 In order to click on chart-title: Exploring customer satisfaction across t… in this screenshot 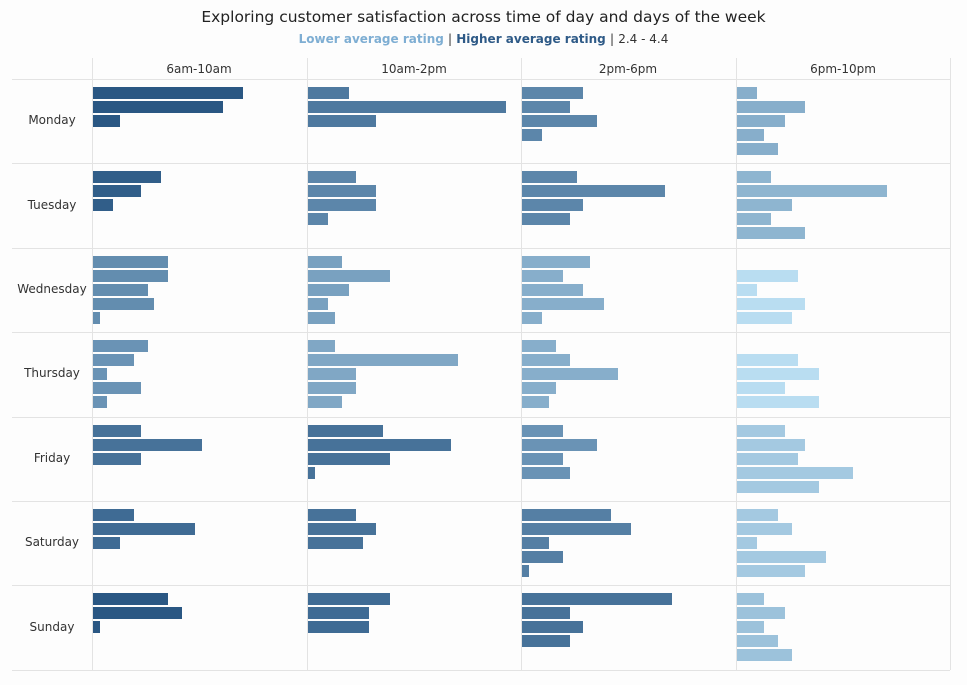, I will do `click(483, 17)`.